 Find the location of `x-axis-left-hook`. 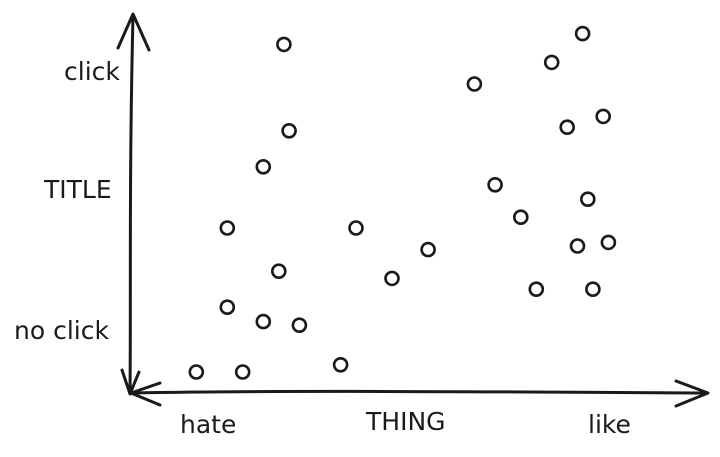

x-axis-left-hook is located at coordinates (145, 394).